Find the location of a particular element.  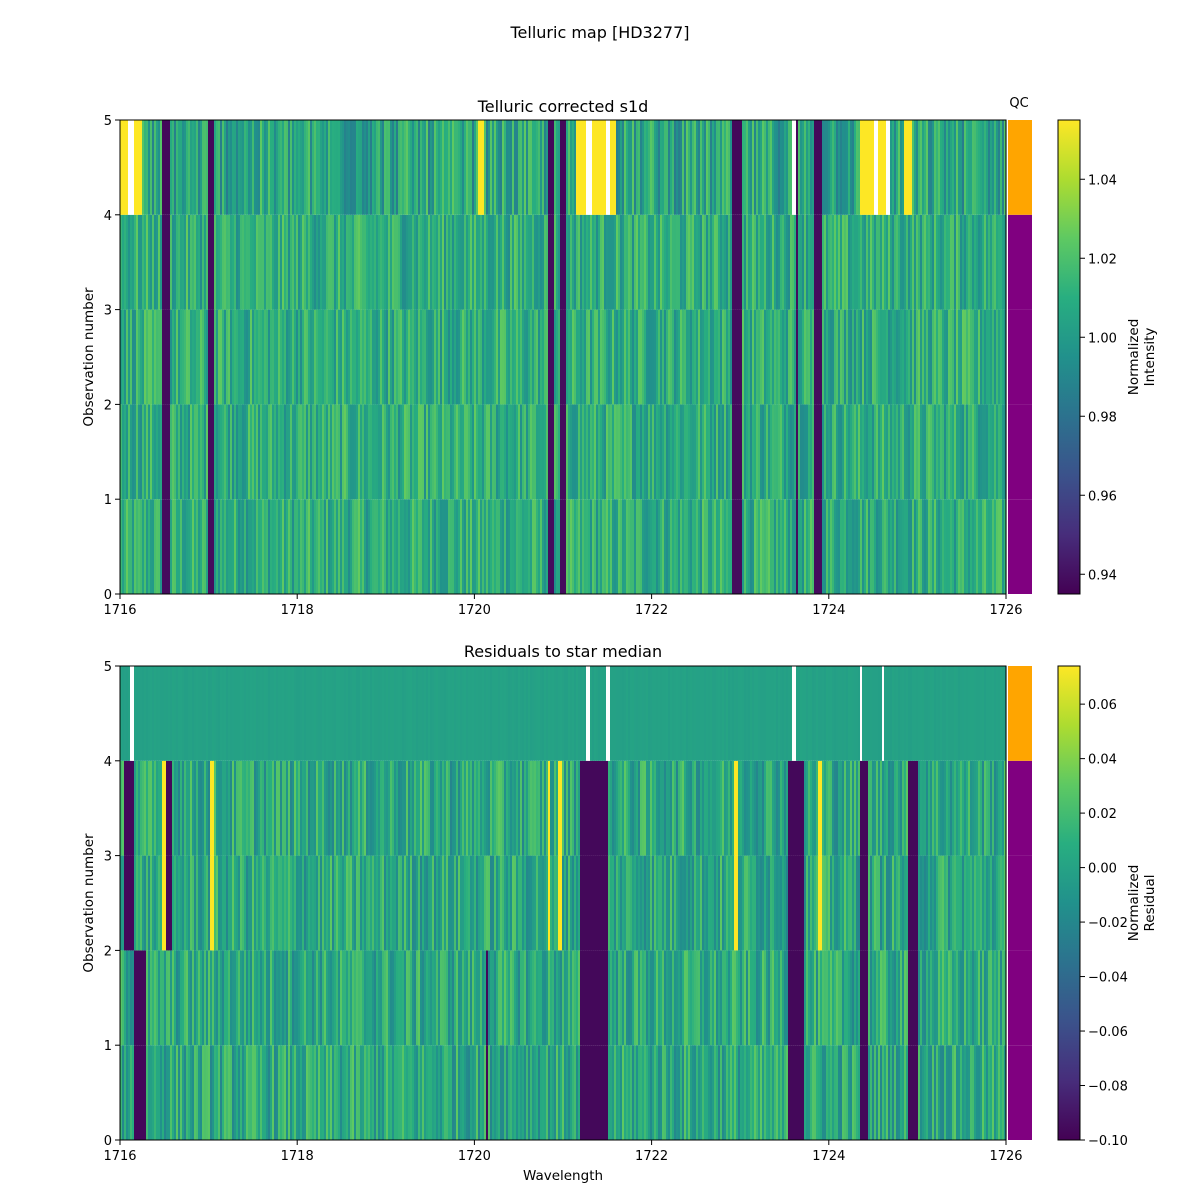

qc-label: QC is located at coordinates (1018, 103).